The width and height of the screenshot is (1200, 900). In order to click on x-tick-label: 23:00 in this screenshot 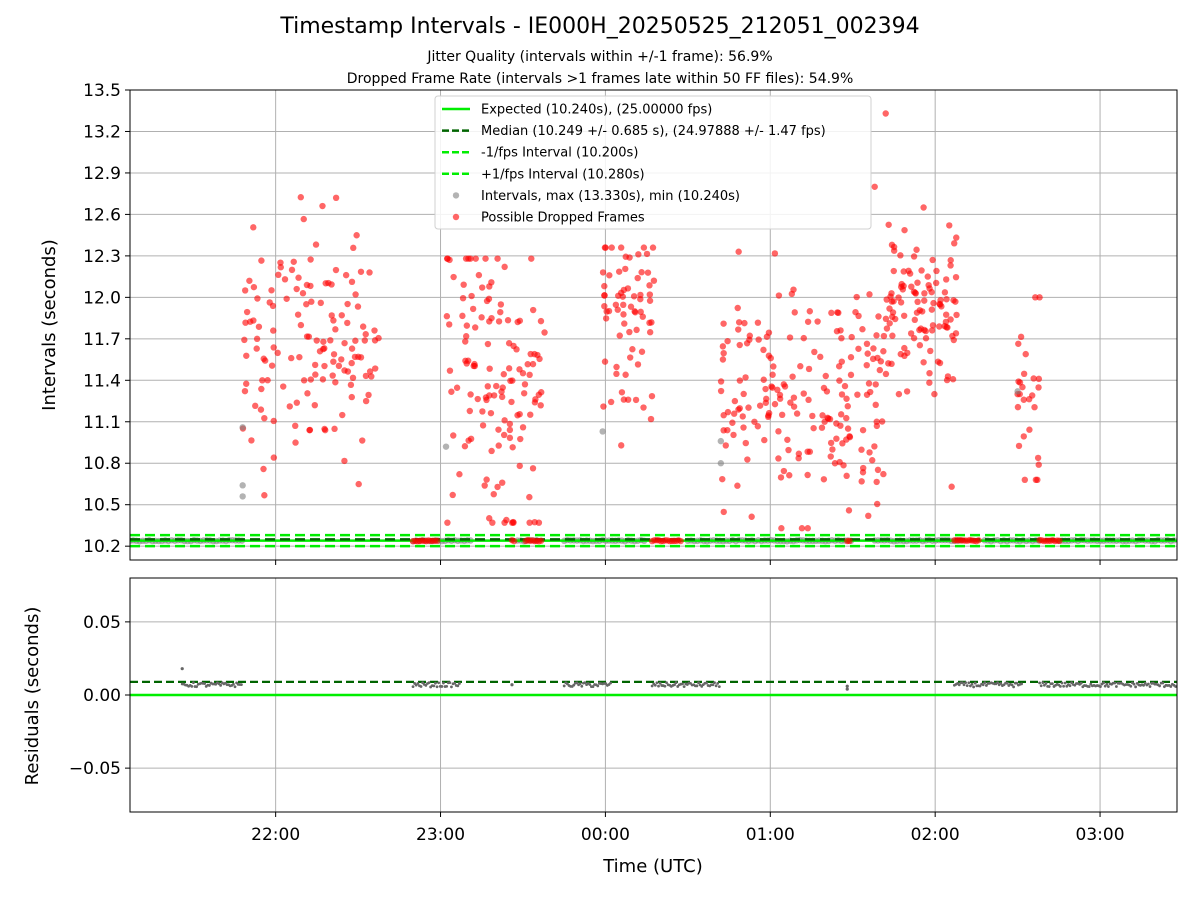, I will do `click(440, 835)`.